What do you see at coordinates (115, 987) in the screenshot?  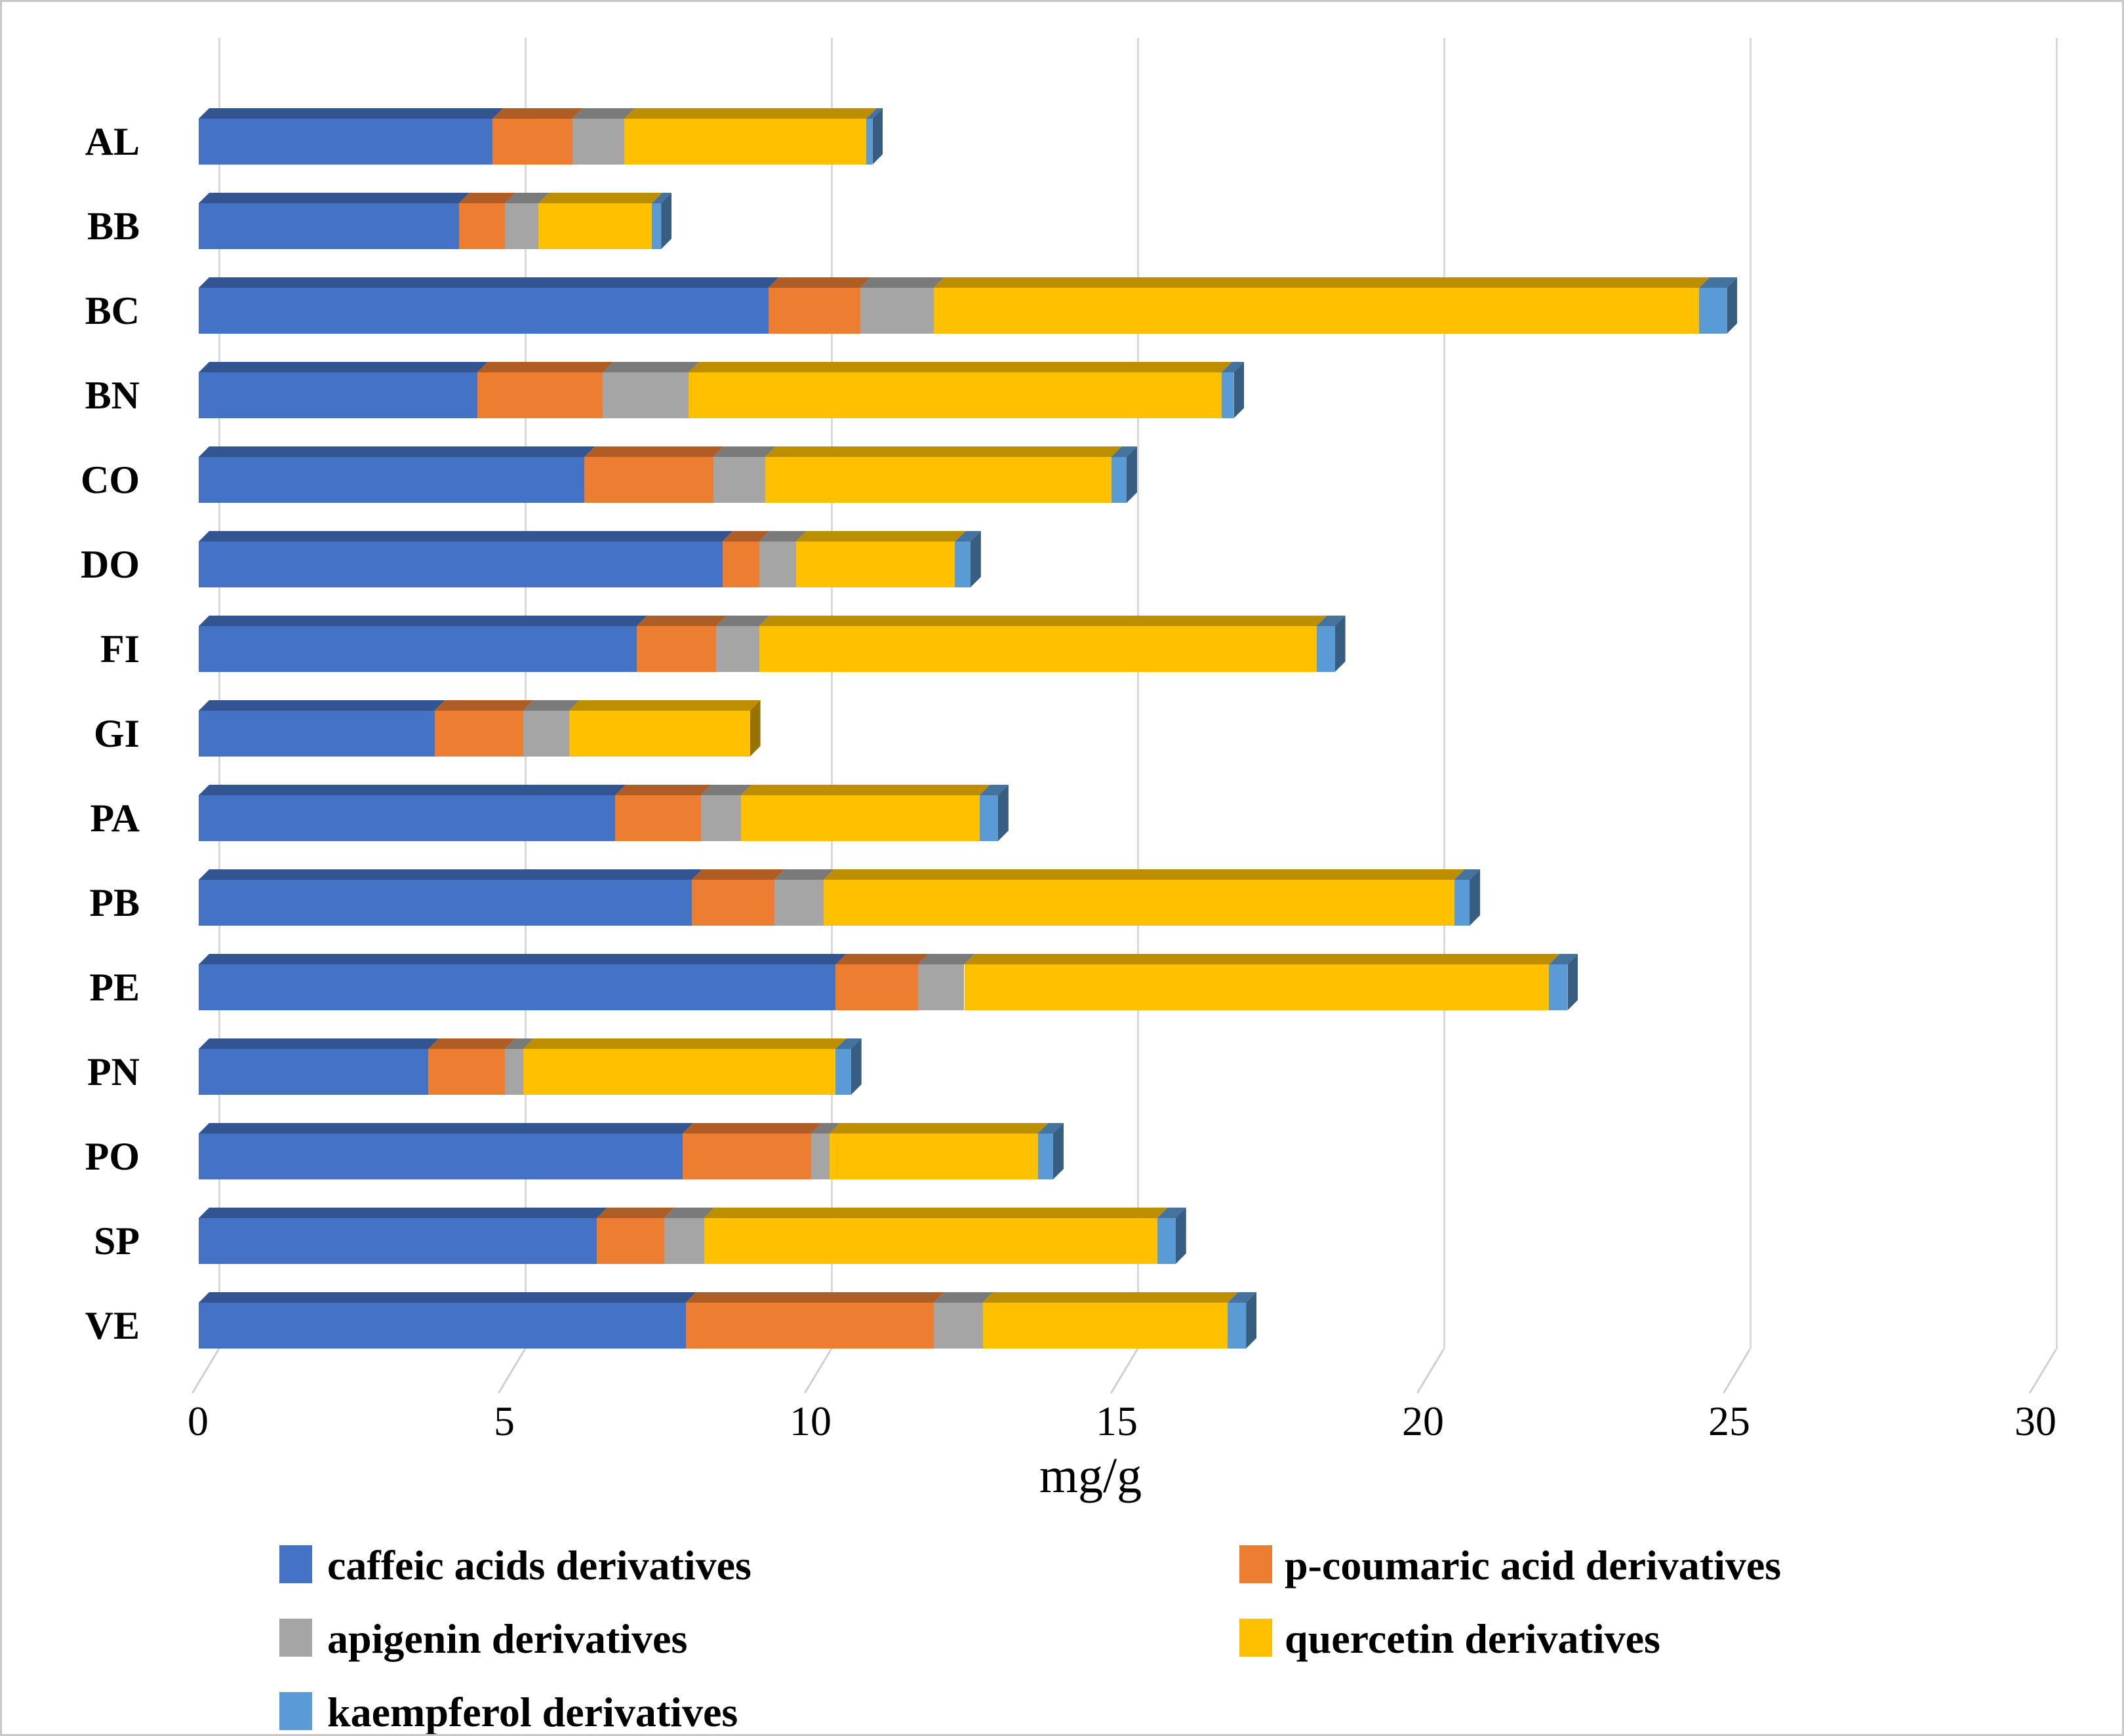 I see `y-axis-label: PE` at bounding box center [115, 987].